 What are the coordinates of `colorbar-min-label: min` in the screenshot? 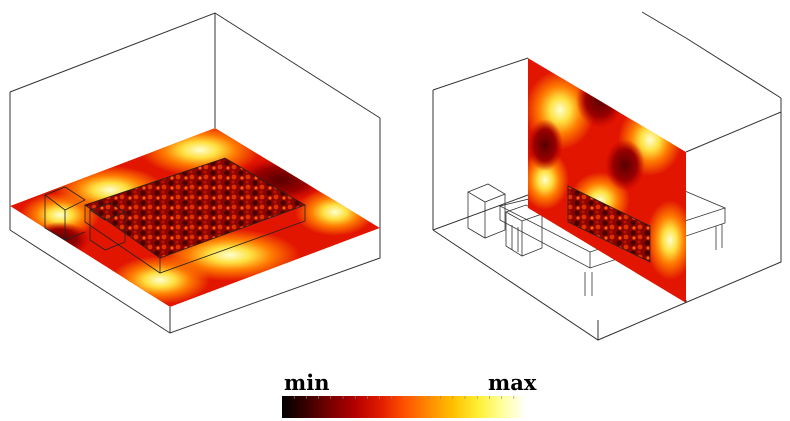 It's located at (307, 382).